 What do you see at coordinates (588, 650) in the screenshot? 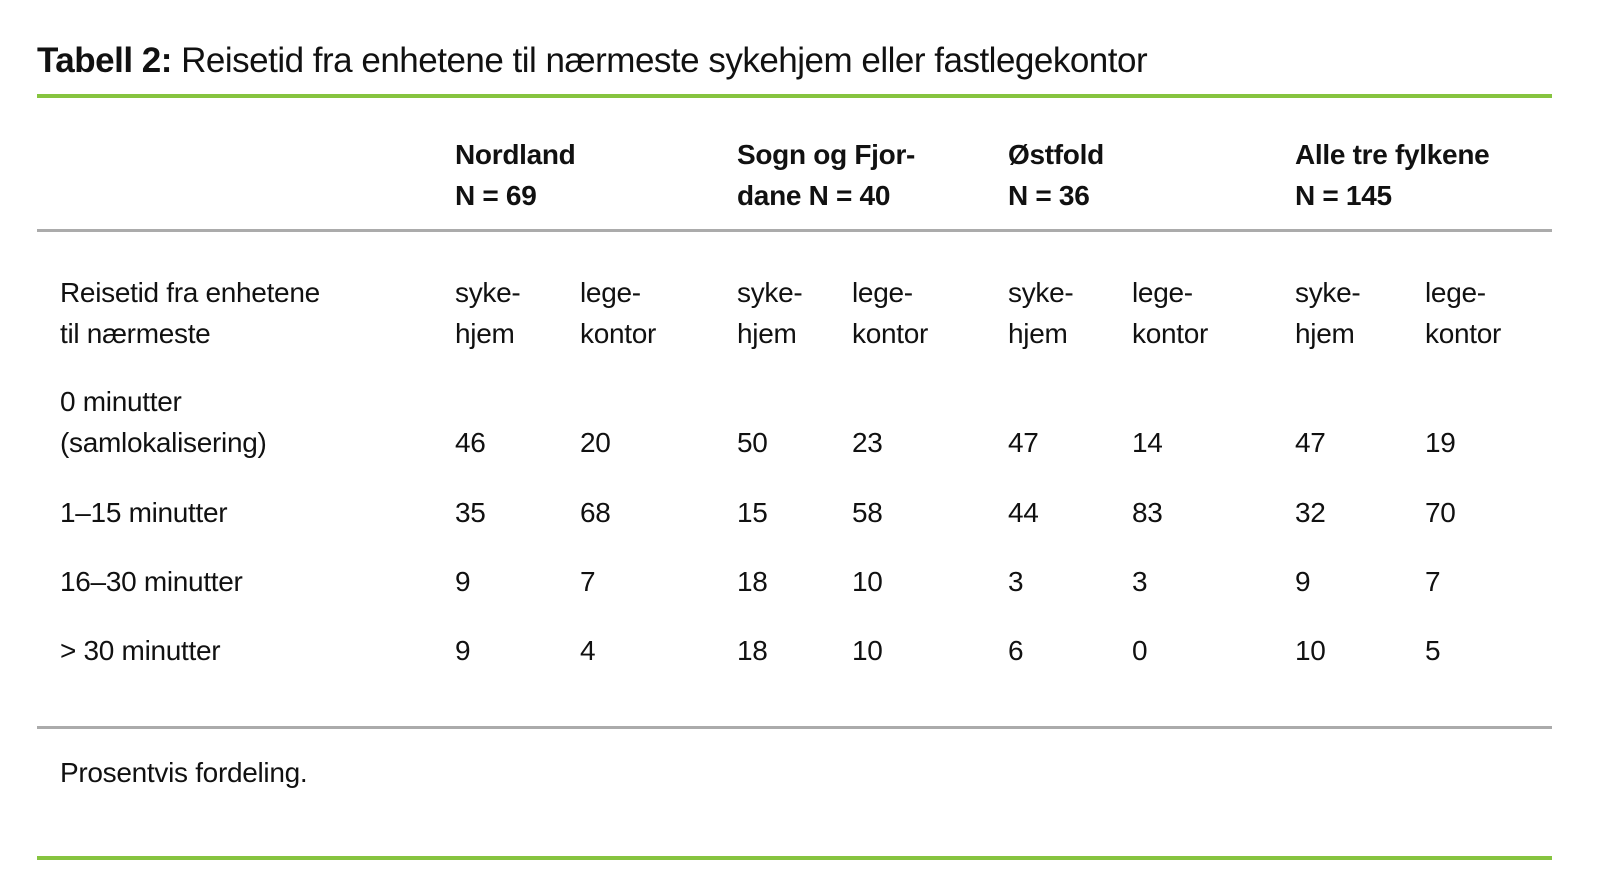
I see `table-cell: 4` at bounding box center [588, 650].